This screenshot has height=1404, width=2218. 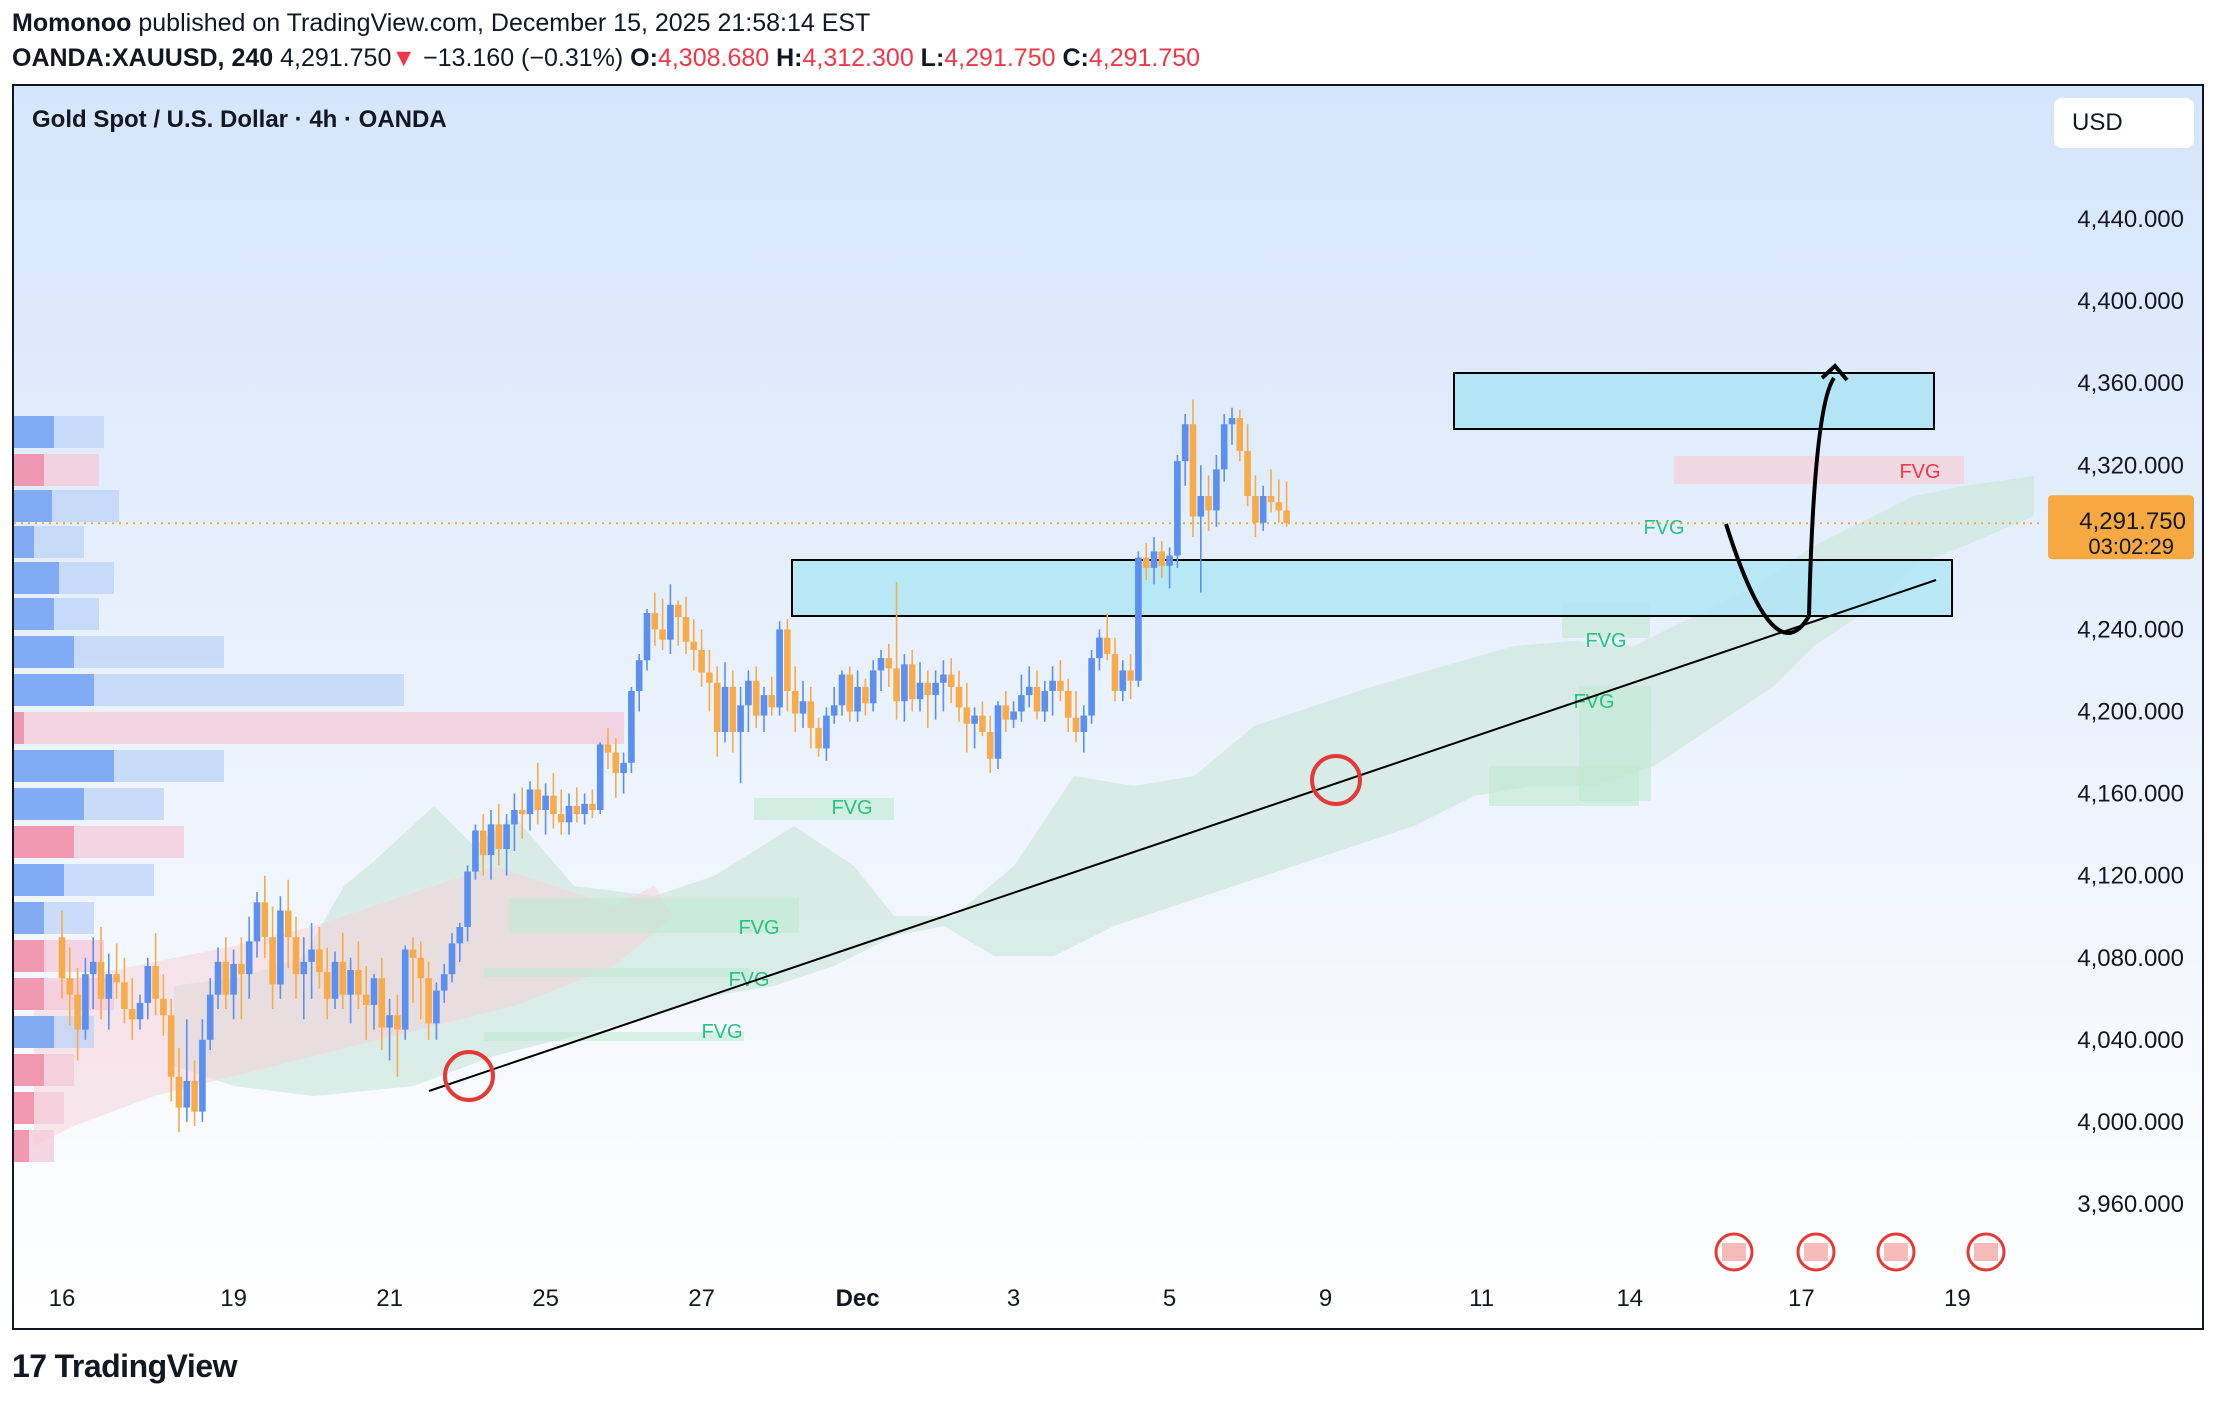 What do you see at coordinates (2130, 958) in the screenshot?
I see `y-axis-tick: 4,080.000` at bounding box center [2130, 958].